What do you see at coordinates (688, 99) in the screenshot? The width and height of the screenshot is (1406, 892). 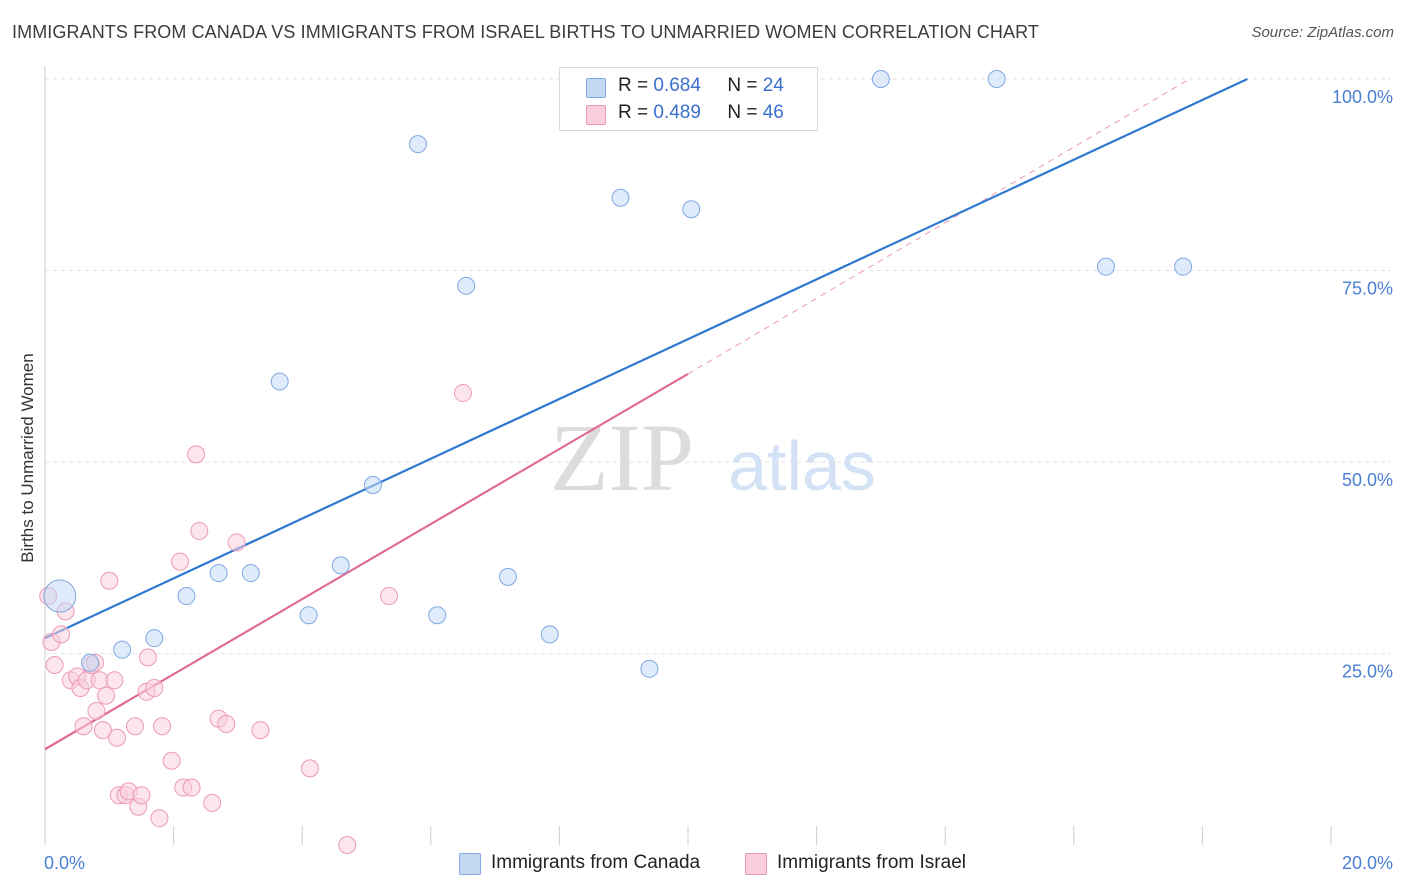 I see `correlation-legend: R = 0.684 N = 24 R = 0.489 N = 46` at bounding box center [688, 99].